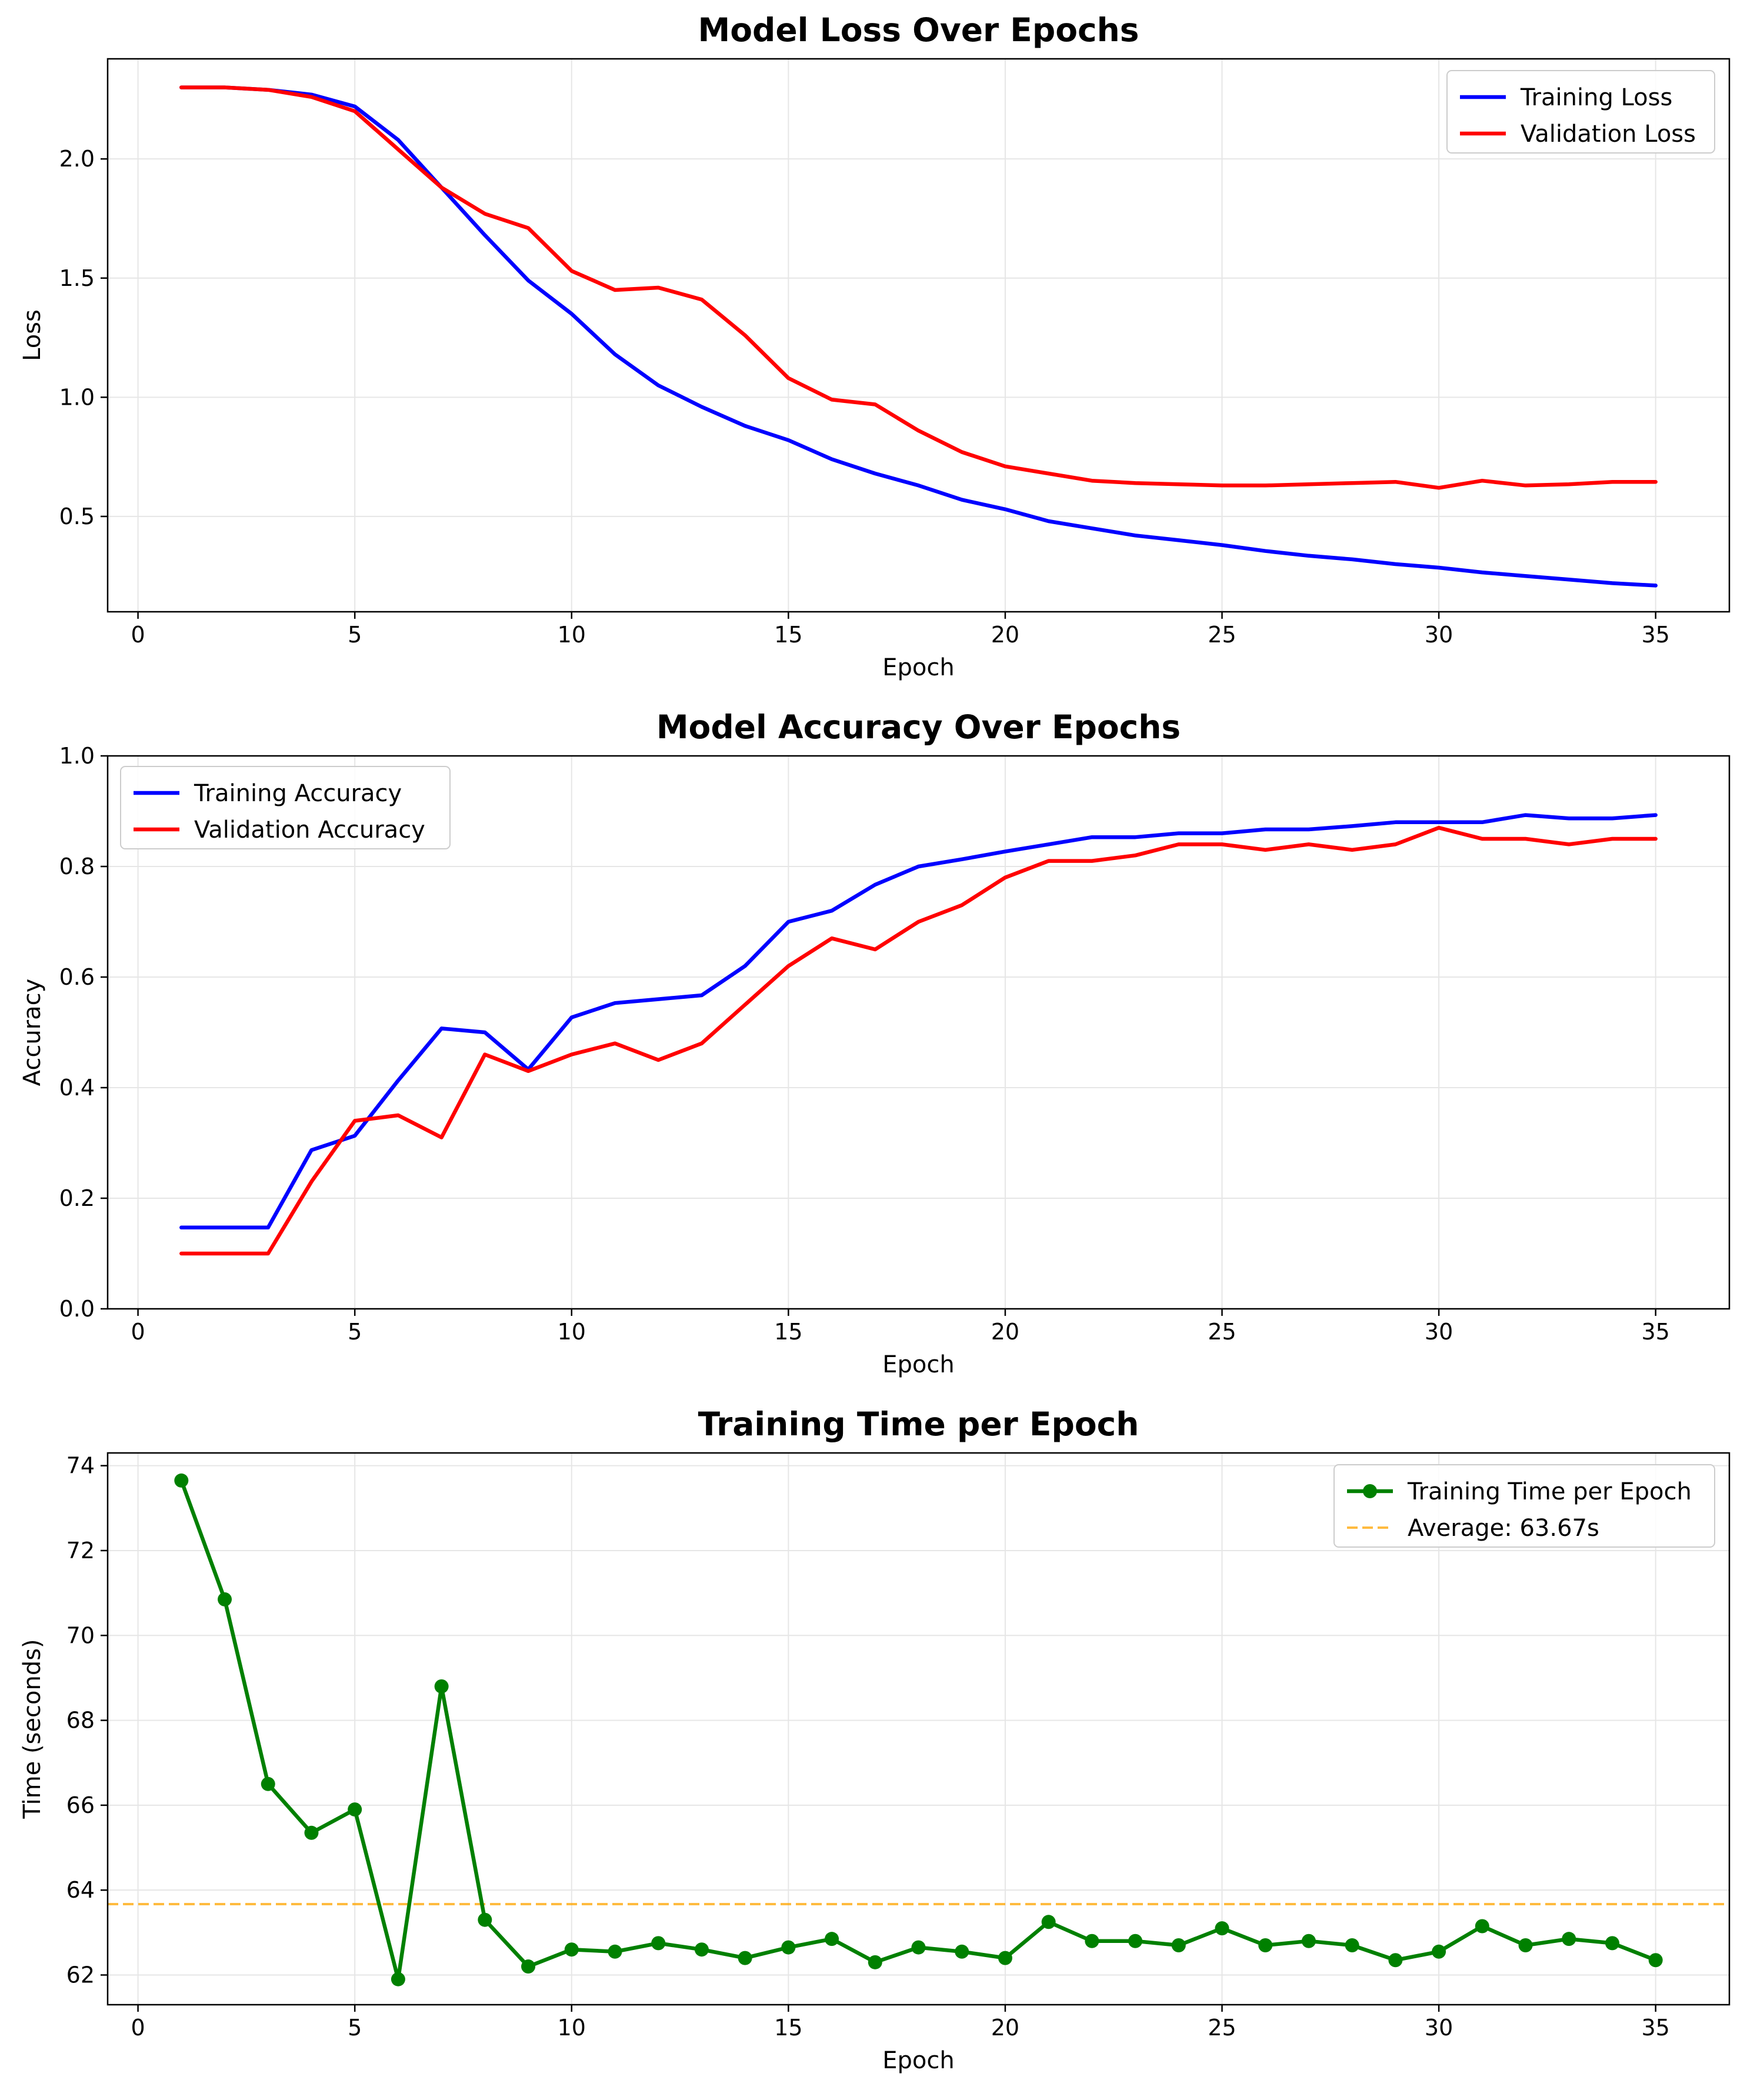  Describe the element at coordinates (298, 793) in the screenshot. I see `legend-label: Training Accuracy` at that location.